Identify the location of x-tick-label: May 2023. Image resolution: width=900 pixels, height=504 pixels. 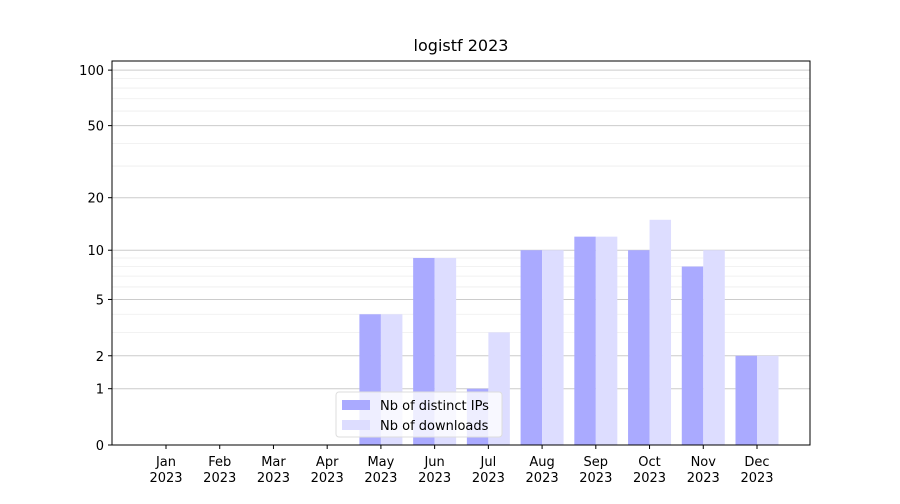
(380, 470).